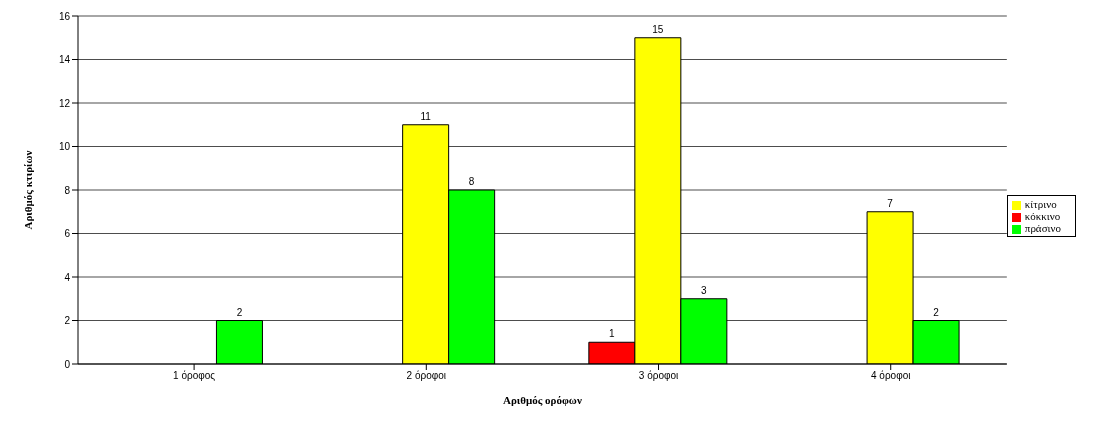  What do you see at coordinates (612, 334) in the screenshot?
I see `data-label: 1` at bounding box center [612, 334].